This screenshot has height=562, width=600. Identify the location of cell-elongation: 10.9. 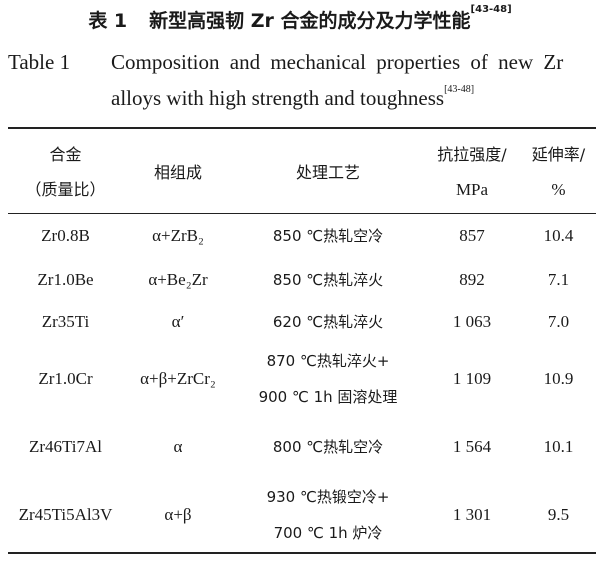
(558, 378).